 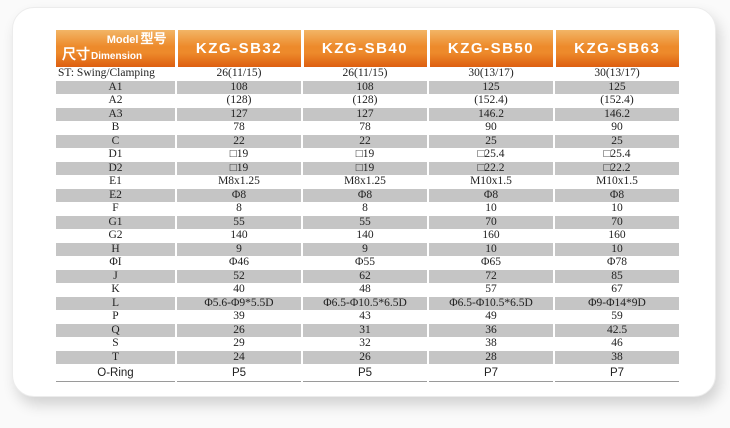 What do you see at coordinates (364, 128) in the screenshot?
I see `value-cell: 78` at bounding box center [364, 128].